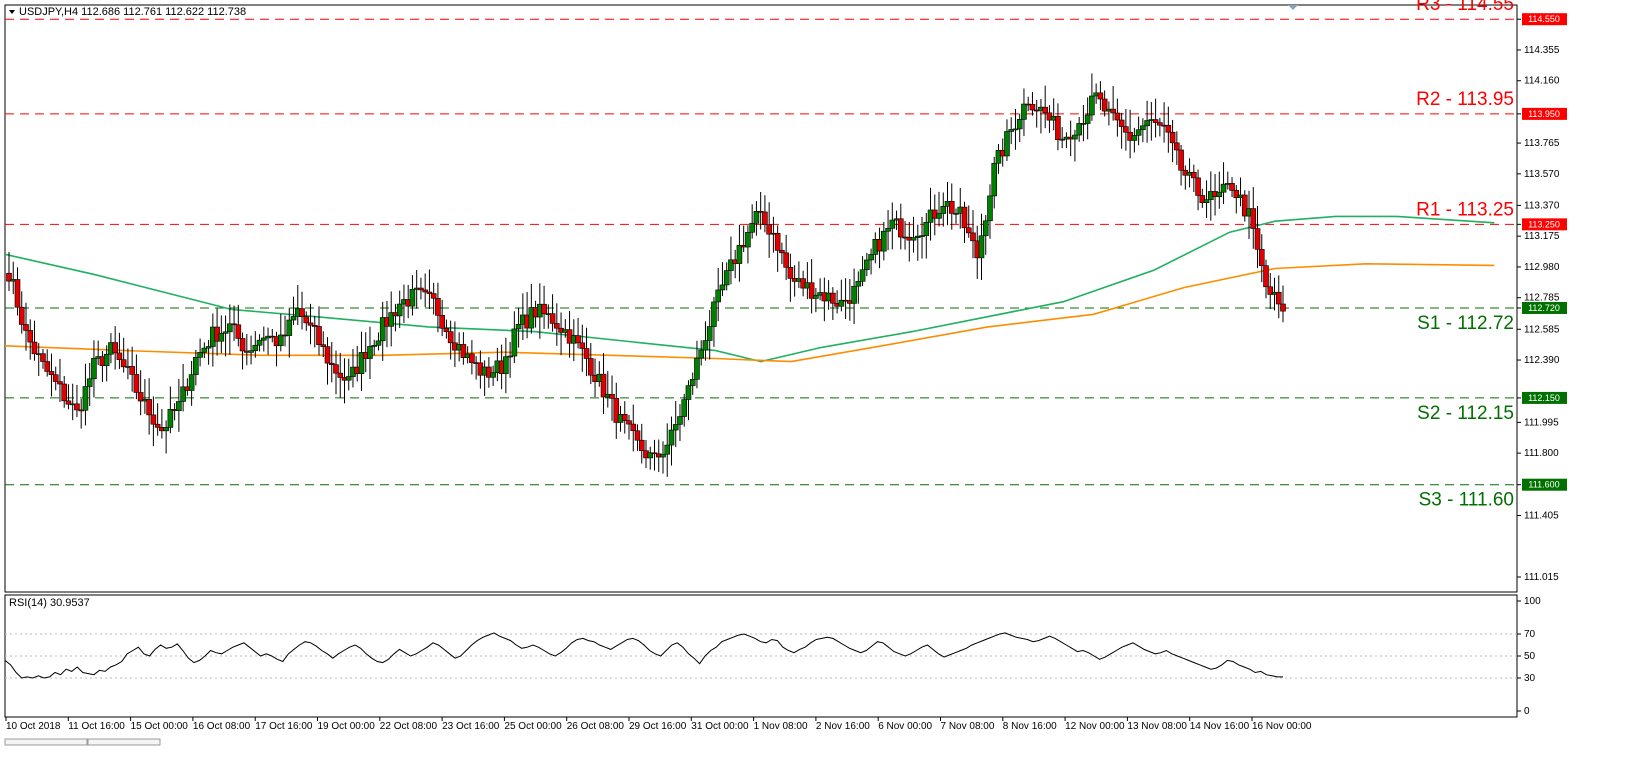  What do you see at coordinates (347, 726) in the screenshot?
I see `time-tick-label: 19 Oct 00:00` at bounding box center [347, 726].